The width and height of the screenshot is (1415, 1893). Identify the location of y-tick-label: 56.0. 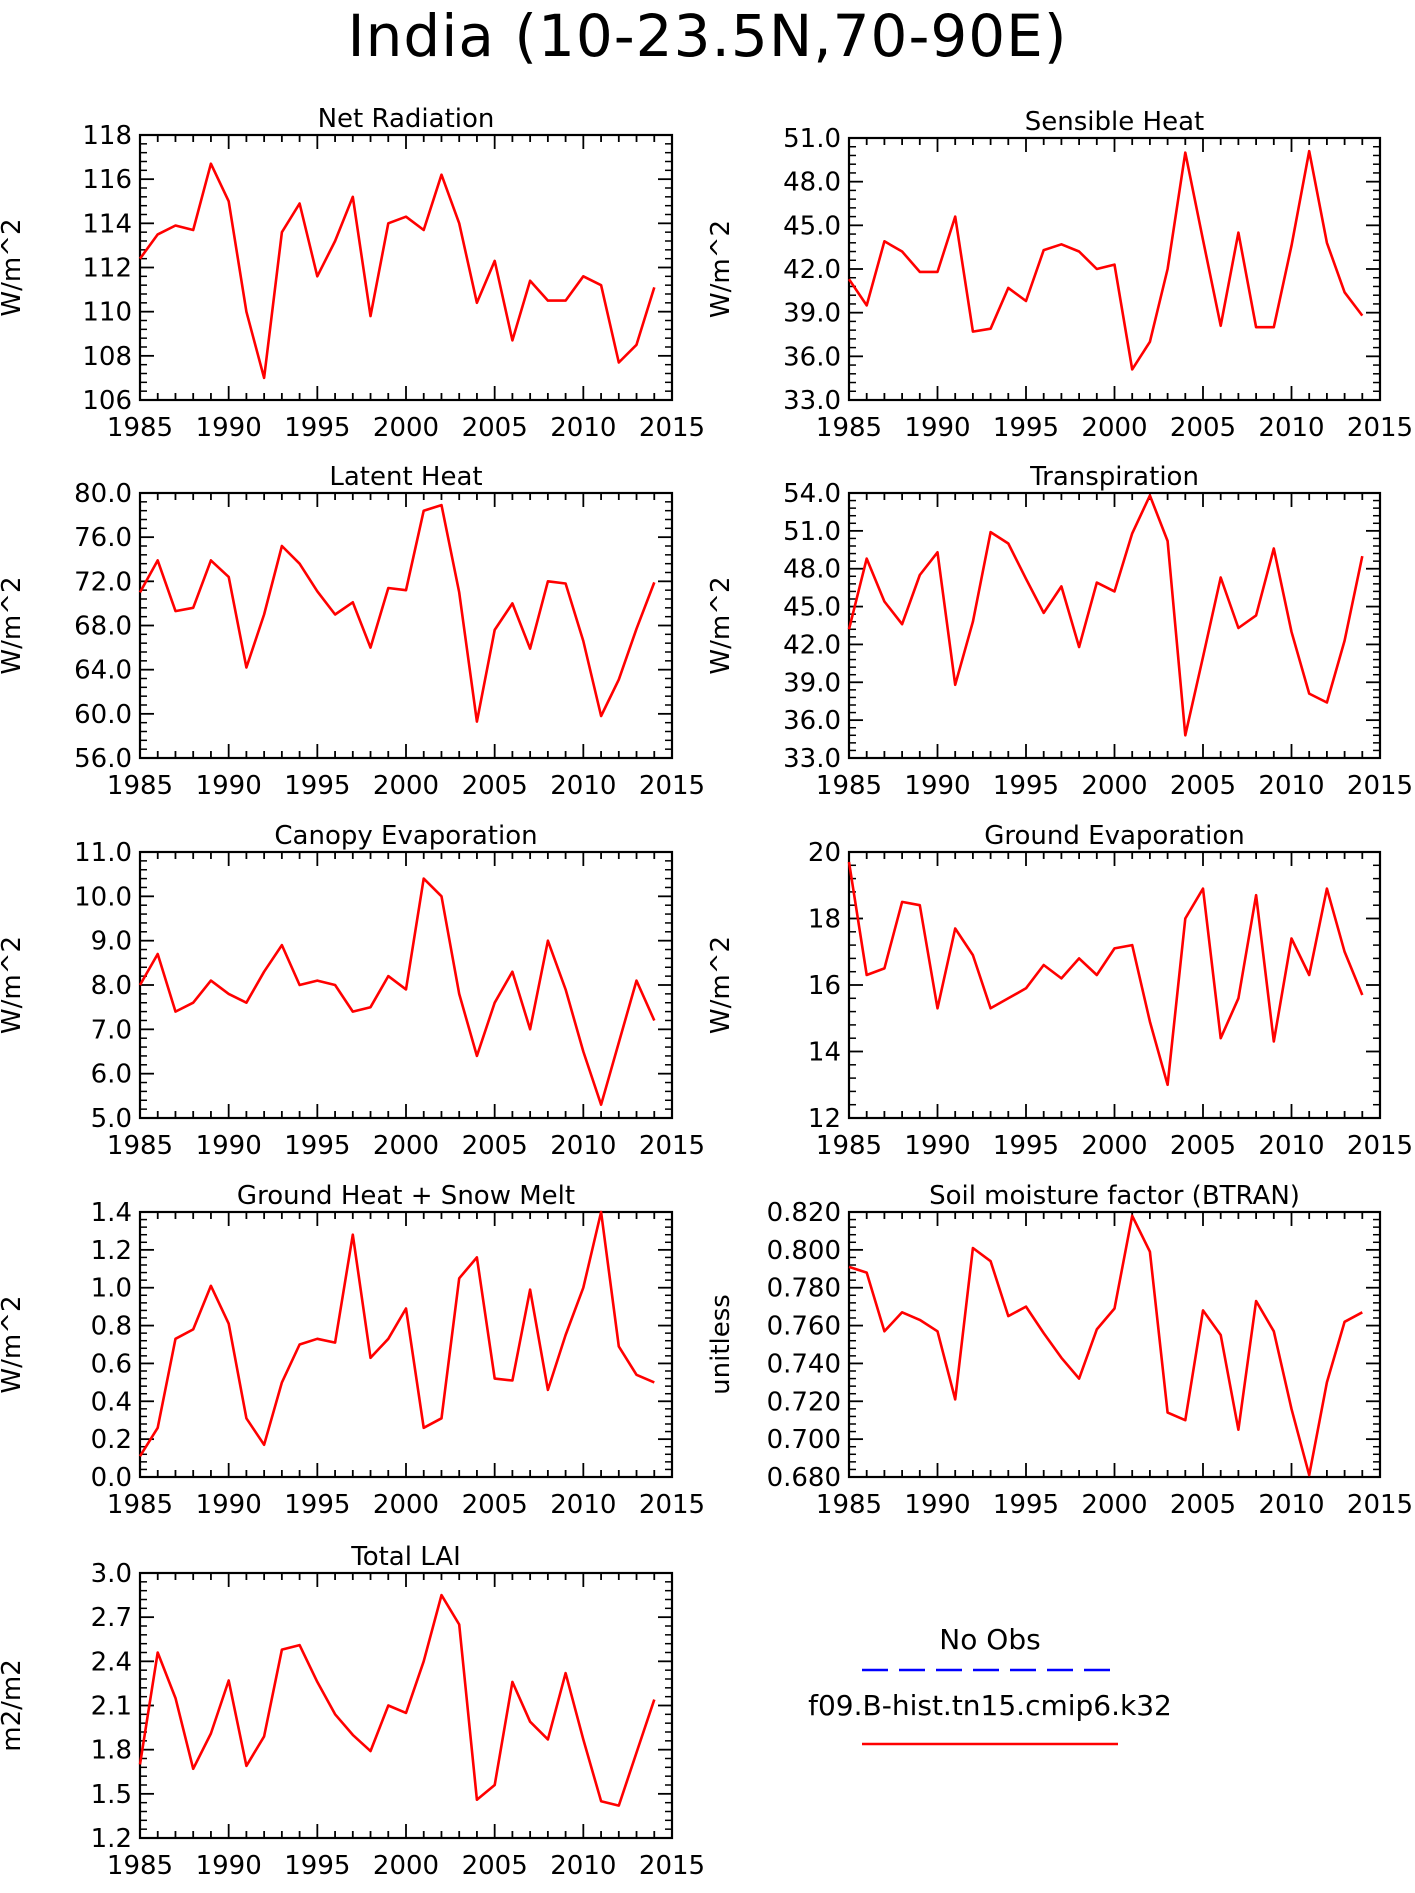
(103, 759).